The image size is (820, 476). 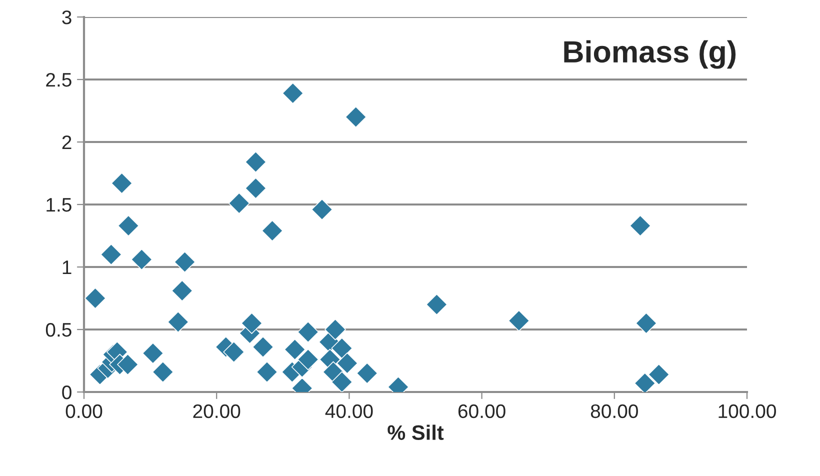 What do you see at coordinates (482, 411) in the screenshot?
I see `x-tick-label: 60.00` at bounding box center [482, 411].